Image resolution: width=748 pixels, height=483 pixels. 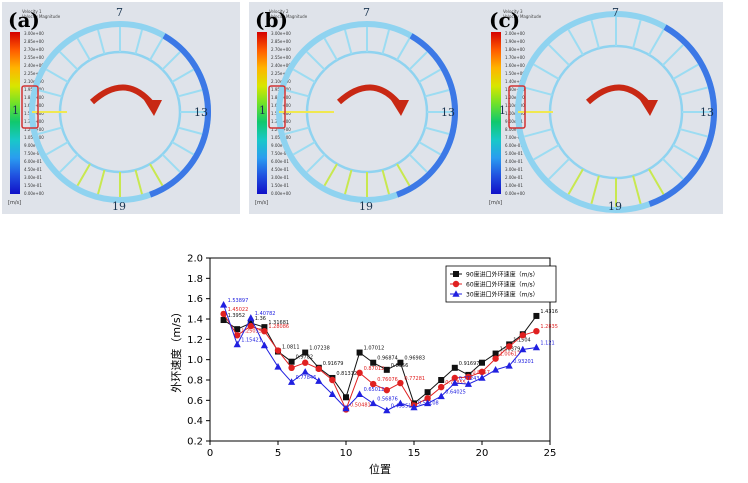 I want to click on x-tick-label: 15, so click(x=414, y=453).